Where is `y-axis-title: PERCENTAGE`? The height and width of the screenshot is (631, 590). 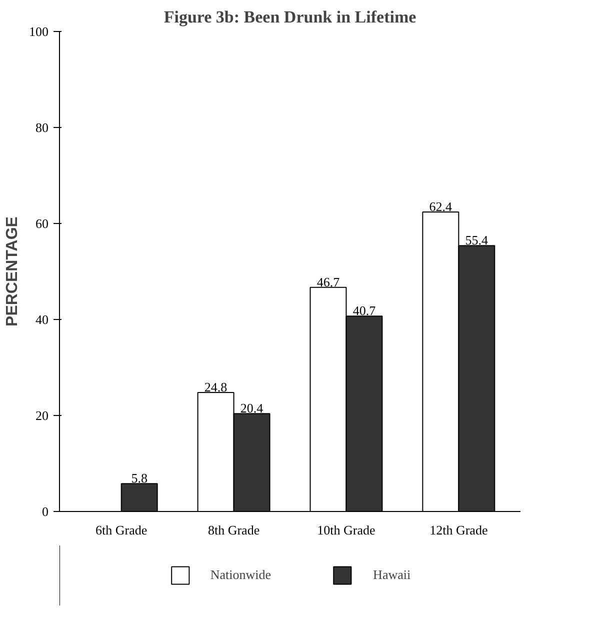 y-axis-title: PERCENTAGE is located at coordinates (12, 271).